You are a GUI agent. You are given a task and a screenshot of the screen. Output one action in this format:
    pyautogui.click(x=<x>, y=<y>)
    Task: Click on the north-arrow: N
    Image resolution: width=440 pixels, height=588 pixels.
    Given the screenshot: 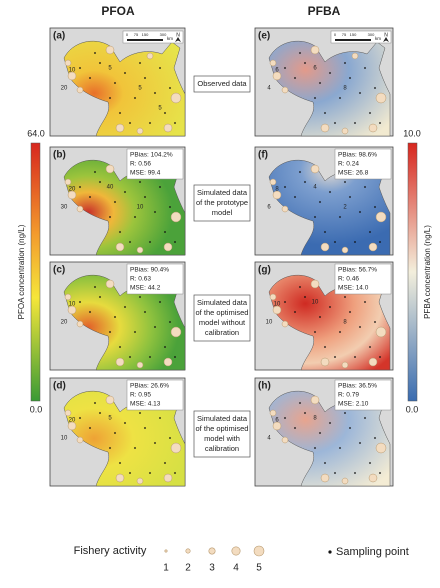 What is the action you would take?
    pyautogui.click(x=386, y=35)
    